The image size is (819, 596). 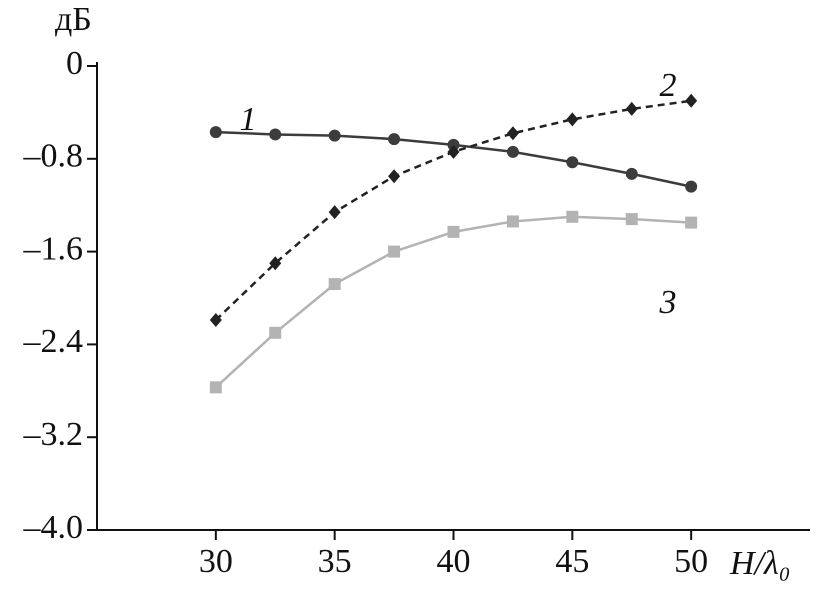 I want to click on y-tick-label: –0.8, so click(x=53, y=156).